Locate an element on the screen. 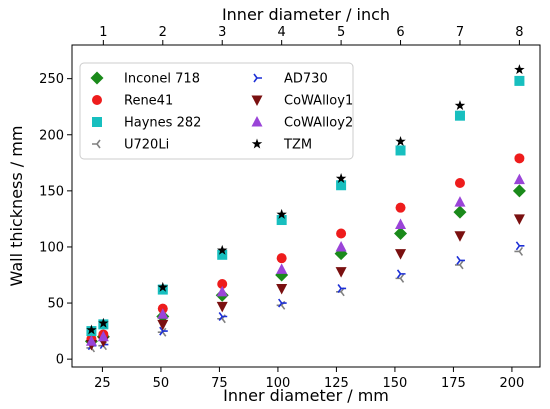 The image size is (550, 409). top-x-axis-title: Inner diameter / inch is located at coordinates (306, 14).